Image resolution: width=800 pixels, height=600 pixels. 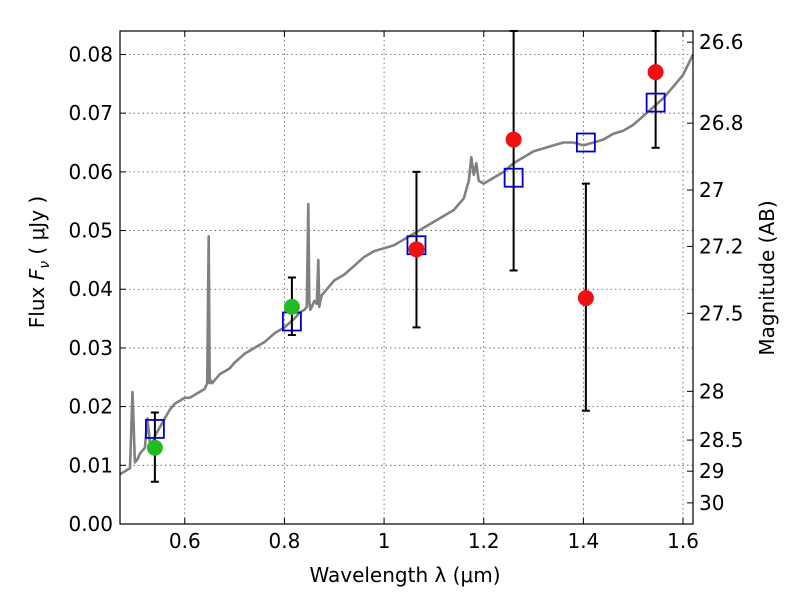 What do you see at coordinates (90, 231) in the screenshot?
I see `y-tick-label: 0.05` at bounding box center [90, 231].